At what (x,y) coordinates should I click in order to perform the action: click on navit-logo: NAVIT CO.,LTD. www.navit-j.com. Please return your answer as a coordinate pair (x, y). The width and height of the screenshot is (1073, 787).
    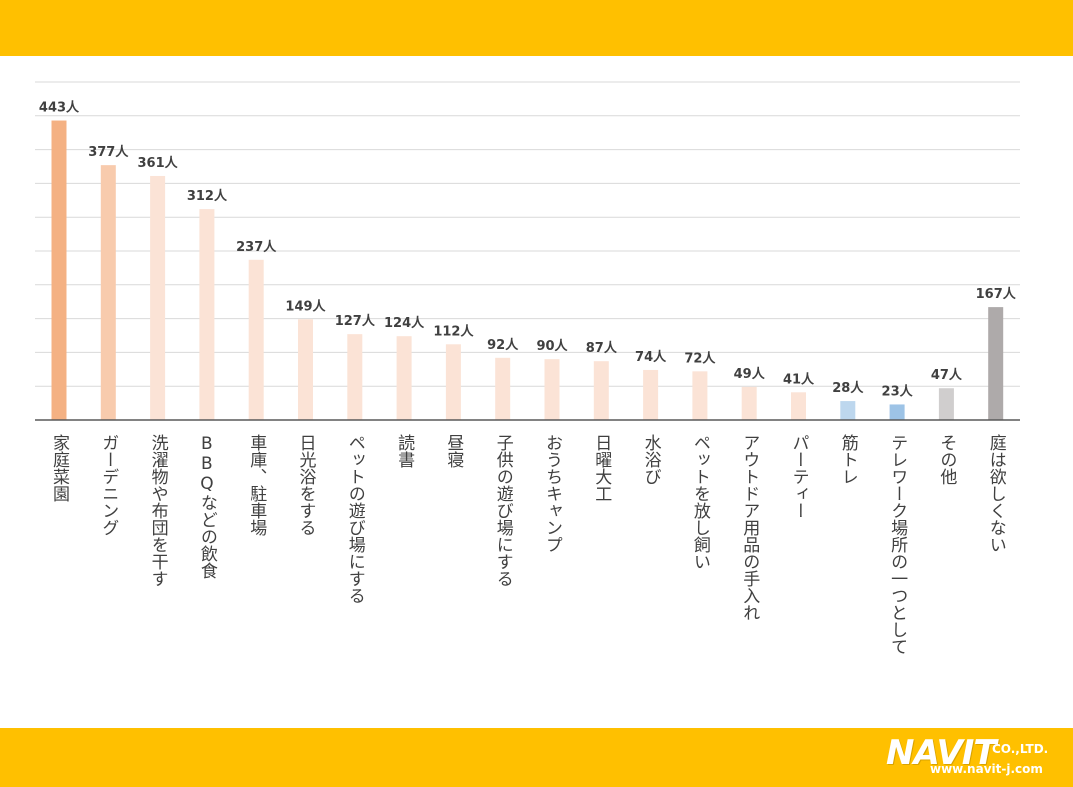
    Looking at the image, I should click on (976, 757).